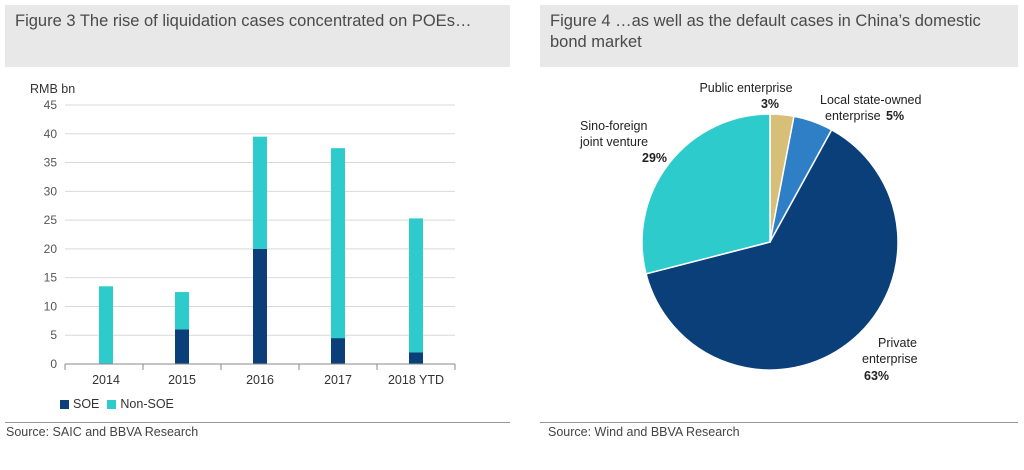 This screenshot has height=470, width=1024. Describe the element at coordinates (338, 380) in the screenshot. I see `x-tick-label: 2017` at that location.